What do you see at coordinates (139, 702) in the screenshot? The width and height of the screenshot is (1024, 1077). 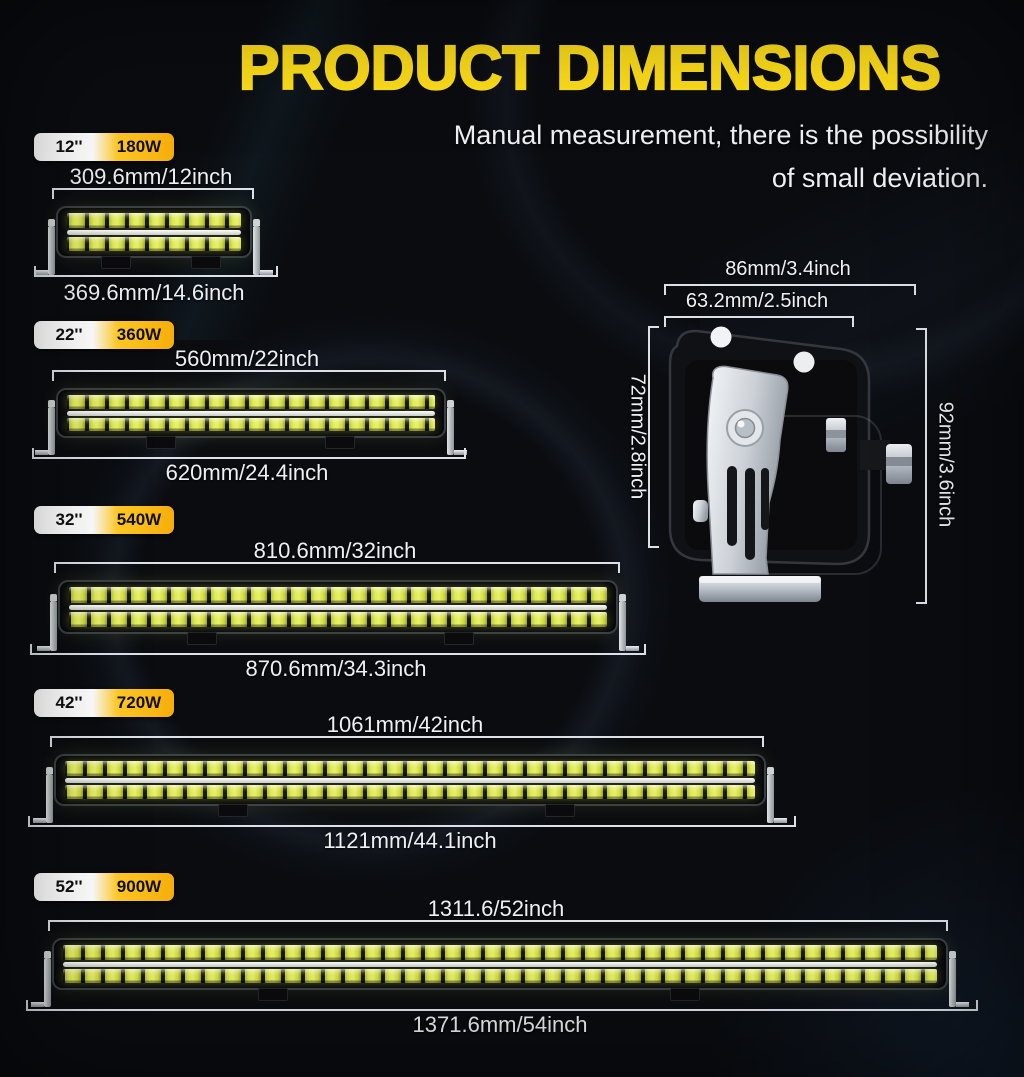 I see `badge-watt-label: 720W` at bounding box center [139, 702].